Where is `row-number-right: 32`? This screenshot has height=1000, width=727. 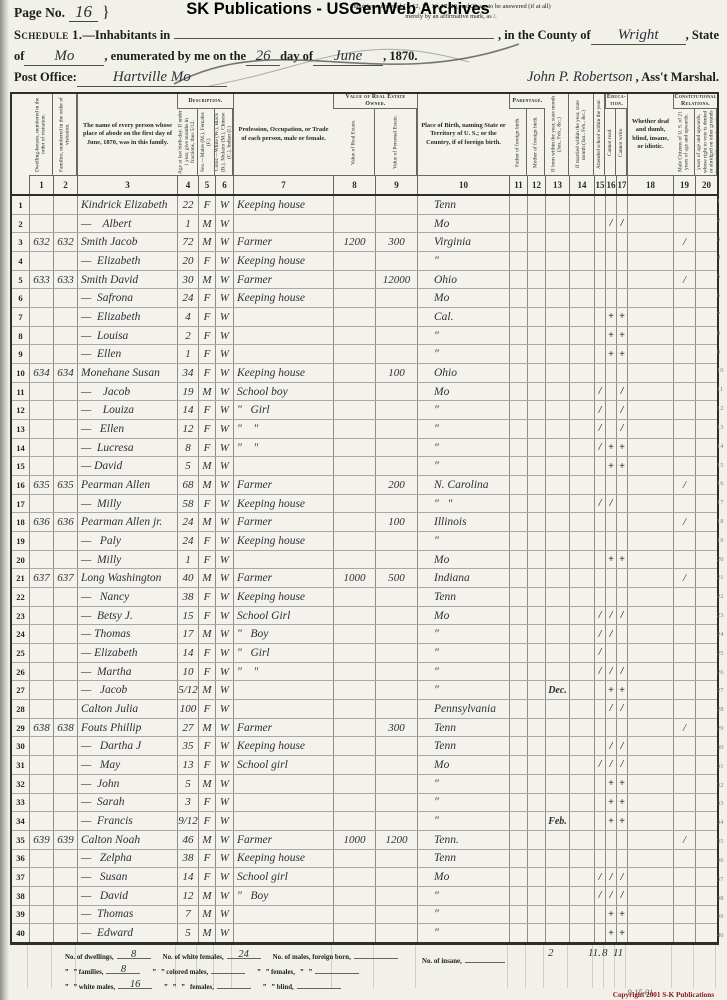 row-number-right: 32 is located at coordinates (720, 785).